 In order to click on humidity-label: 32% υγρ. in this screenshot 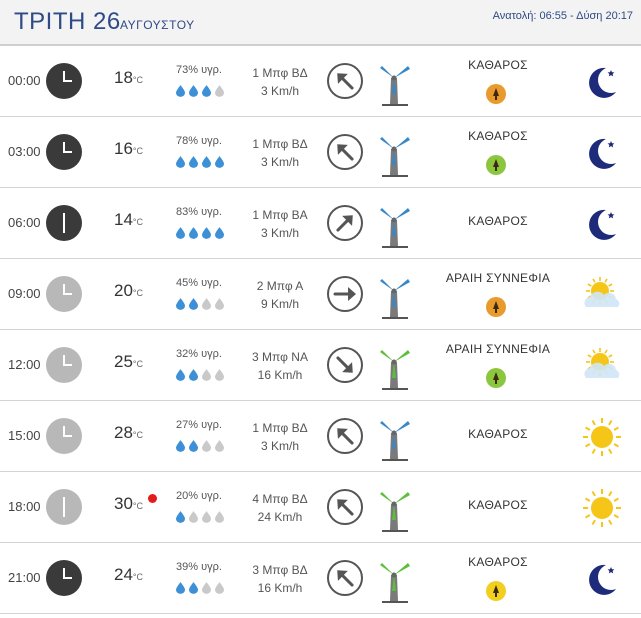, I will do `click(199, 354)`.